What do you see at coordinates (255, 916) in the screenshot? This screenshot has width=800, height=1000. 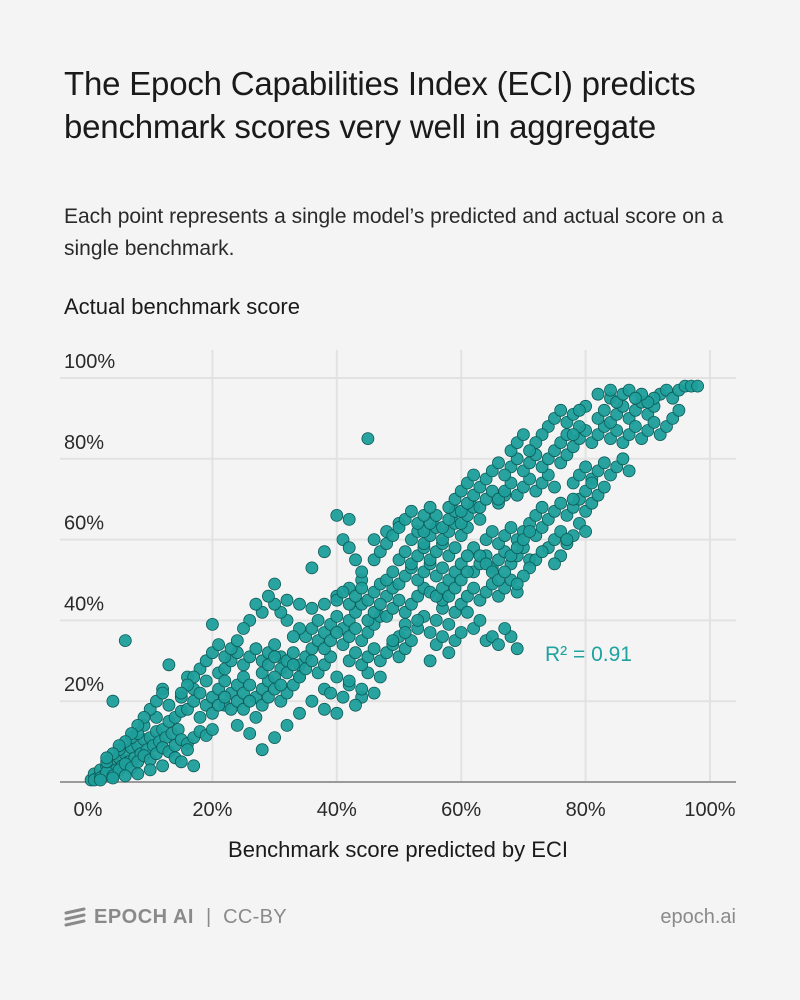 I see `license-label: CC-BY` at bounding box center [255, 916].